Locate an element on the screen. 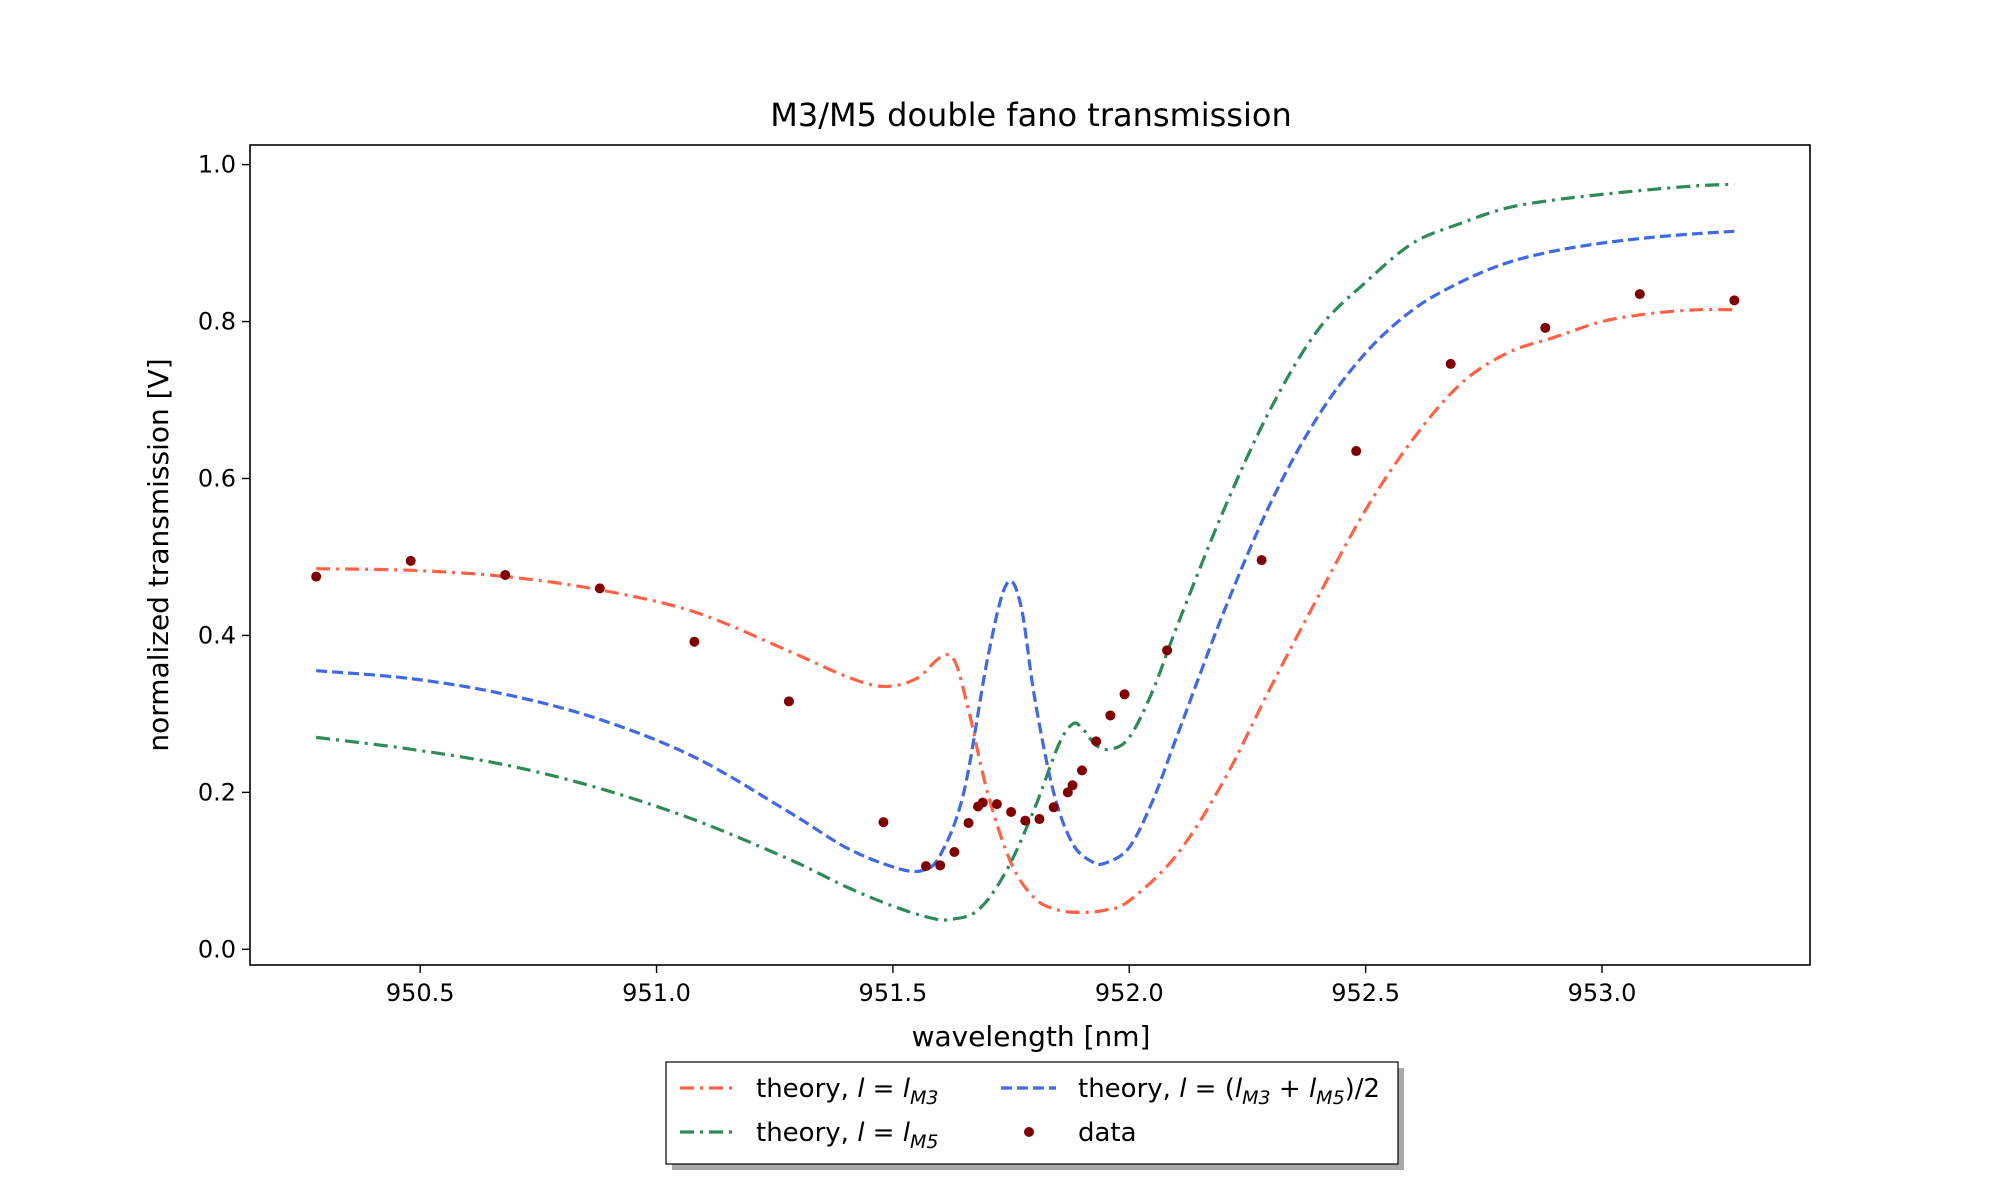 The width and height of the screenshot is (2000, 1200). legend-avg-eq: = ( is located at coordinates (1210, 1089).